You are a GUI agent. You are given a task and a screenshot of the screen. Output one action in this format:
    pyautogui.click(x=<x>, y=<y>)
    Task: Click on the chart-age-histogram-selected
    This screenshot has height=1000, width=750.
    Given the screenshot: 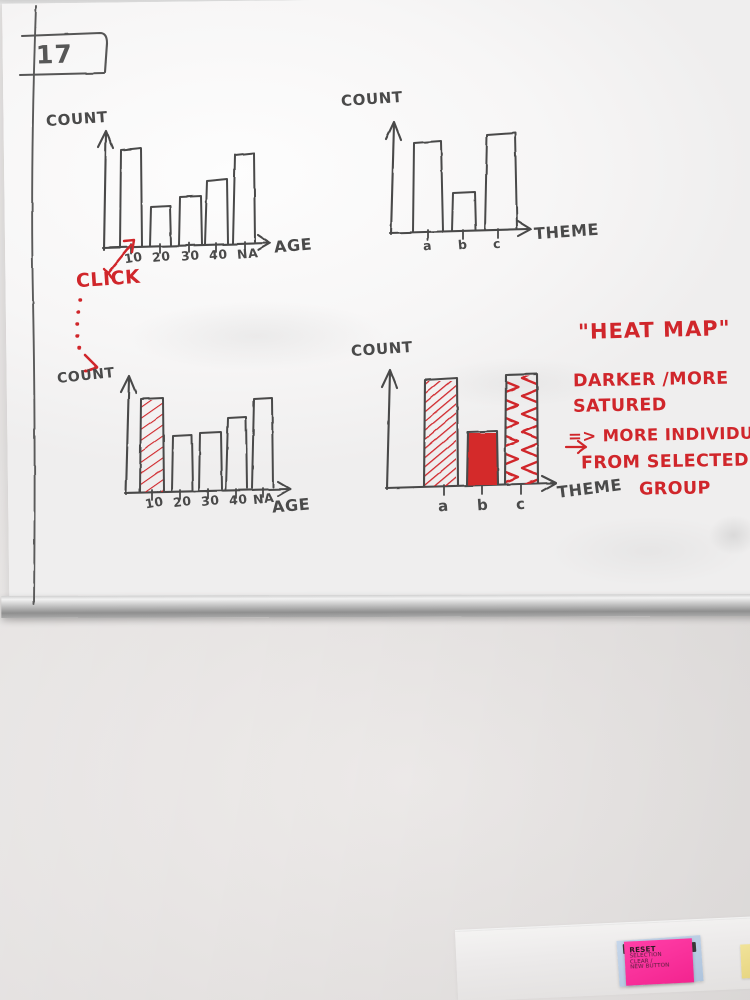 What is the action you would take?
    pyautogui.click(x=205, y=437)
    